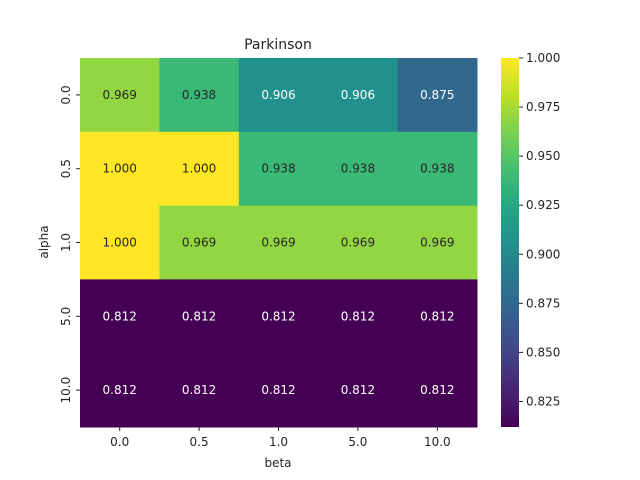 The height and width of the screenshot is (480, 640). What do you see at coordinates (277, 463) in the screenshot?
I see `x-axis-label: beta` at bounding box center [277, 463].